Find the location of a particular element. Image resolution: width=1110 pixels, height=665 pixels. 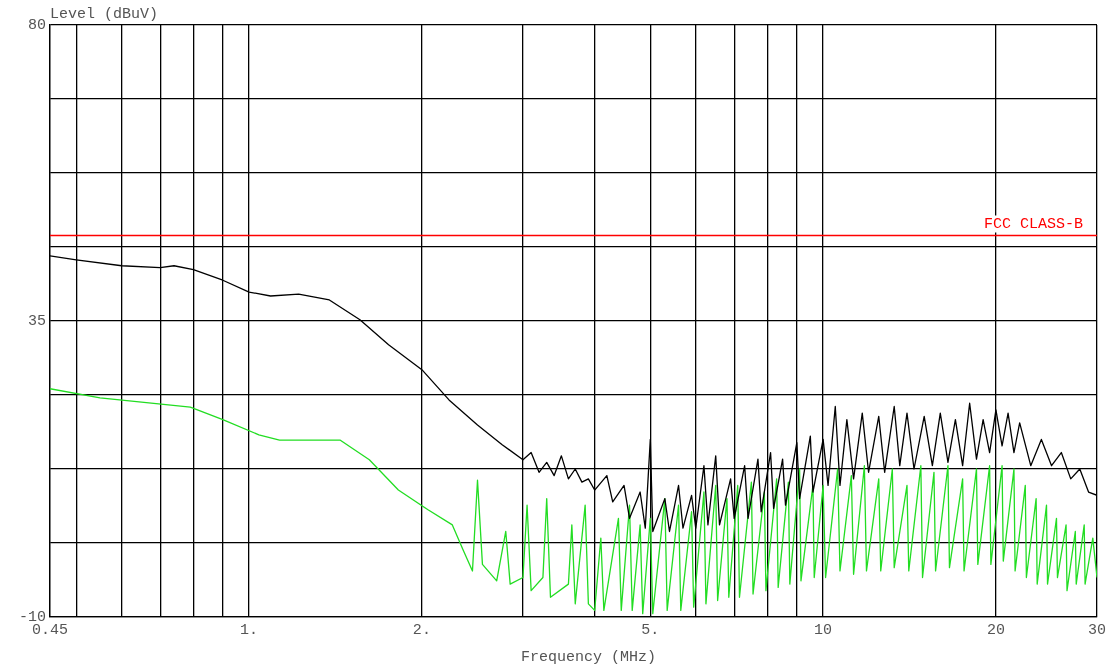

x-axis-title: Frequency (MHz) is located at coordinates (588, 657).